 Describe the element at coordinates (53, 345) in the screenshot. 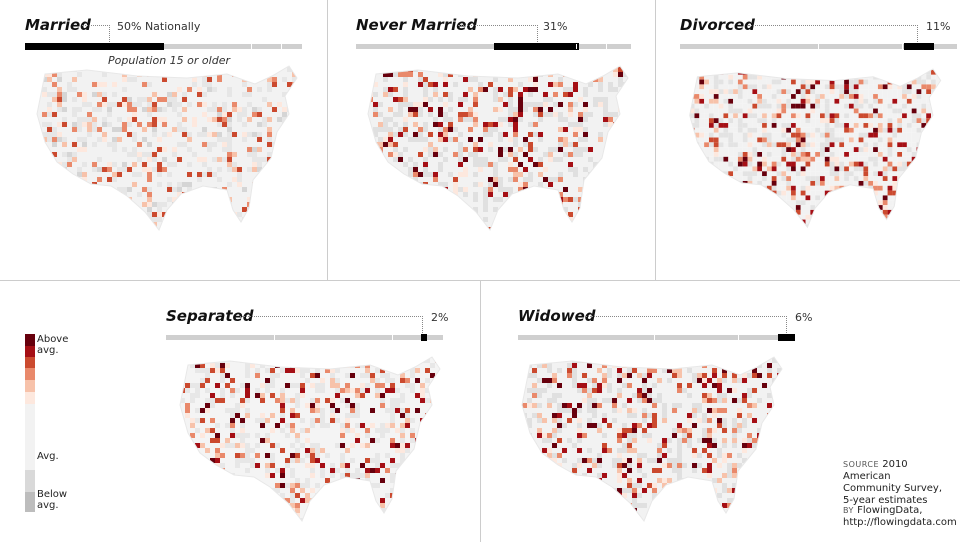

I see `legend-above-label: Above avg.` at that location.